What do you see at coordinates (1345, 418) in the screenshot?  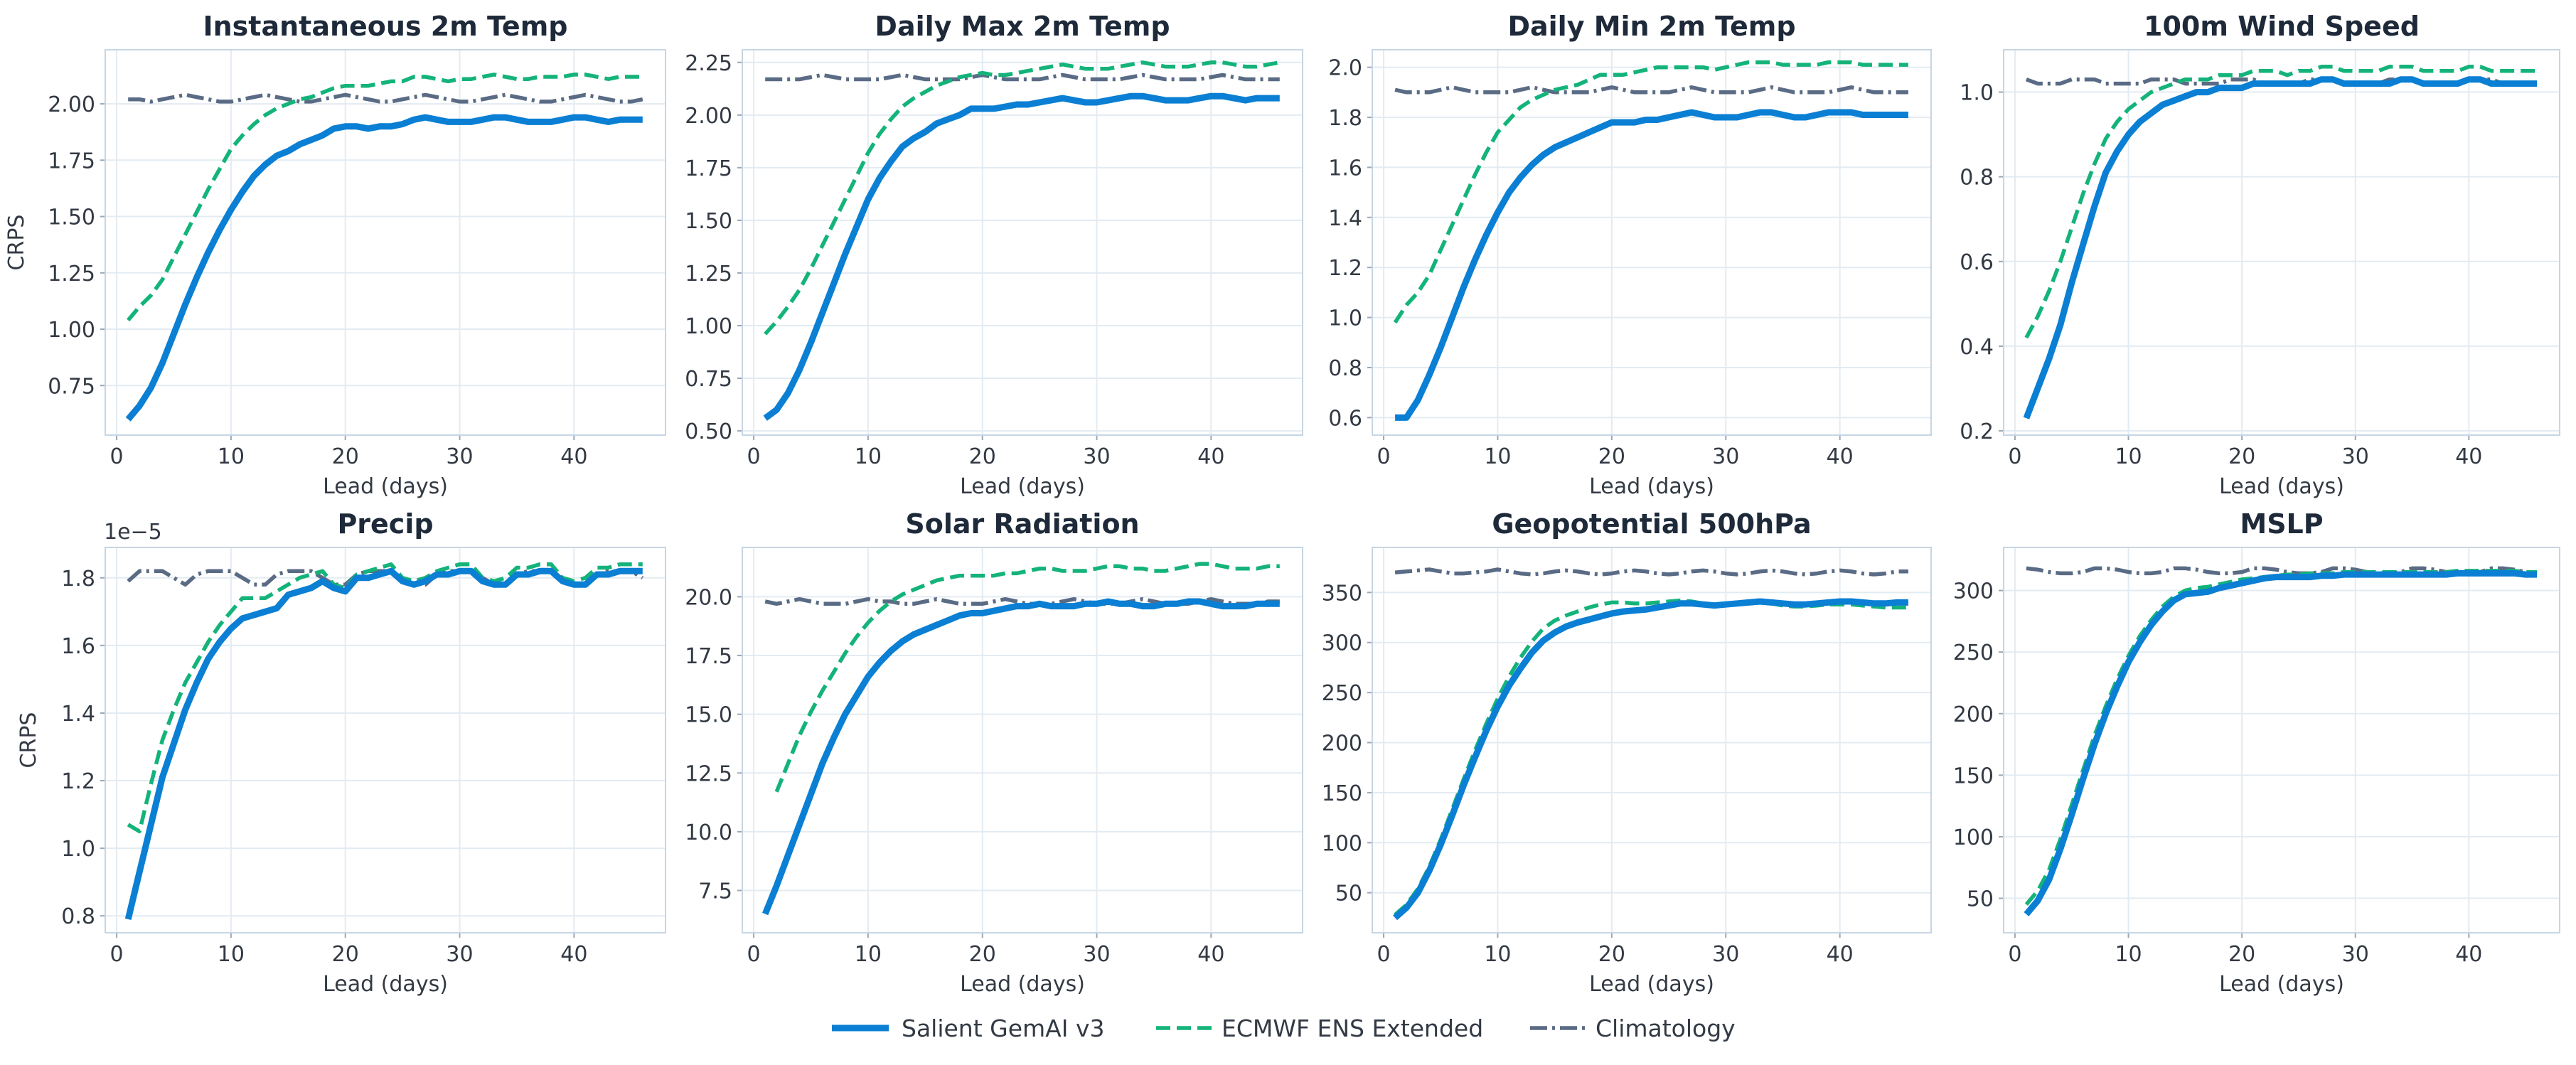 I see `y-tick-label: 0.6` at bounding box center [1345, 418].